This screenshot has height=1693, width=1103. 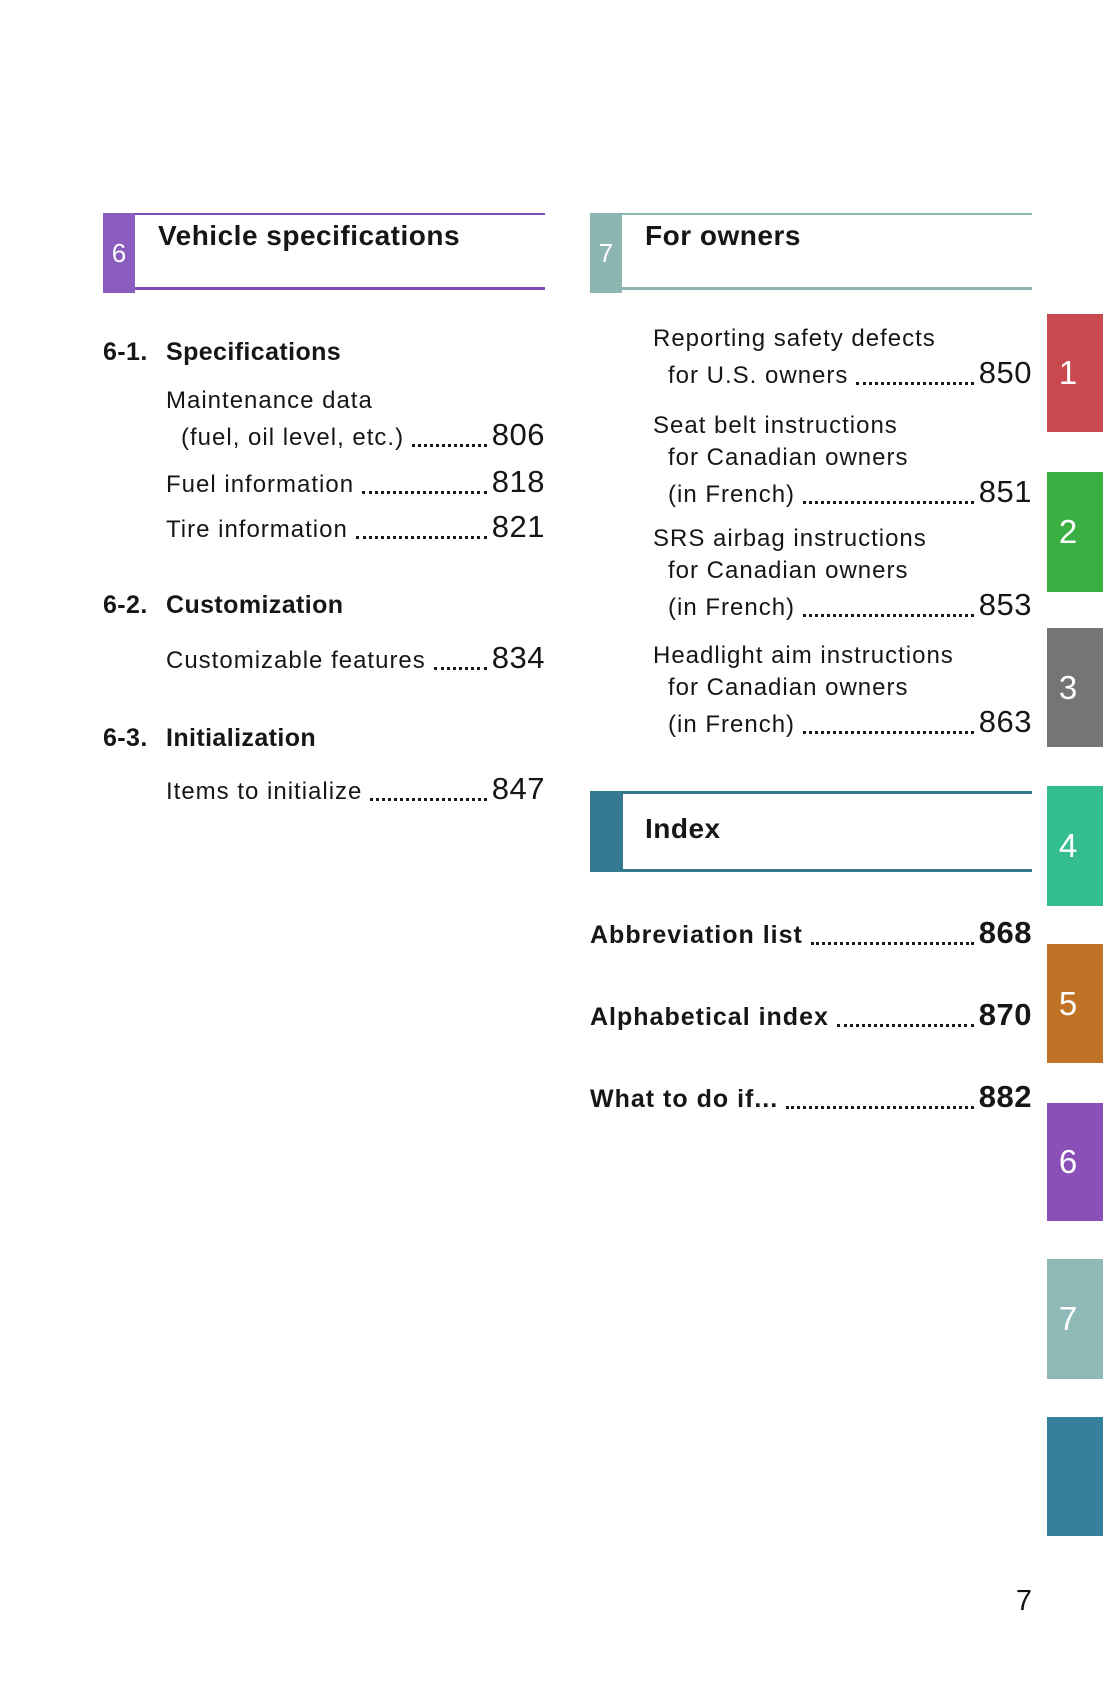 I want to click on side-tab-7: 7, so click(x=1075, y=1319).